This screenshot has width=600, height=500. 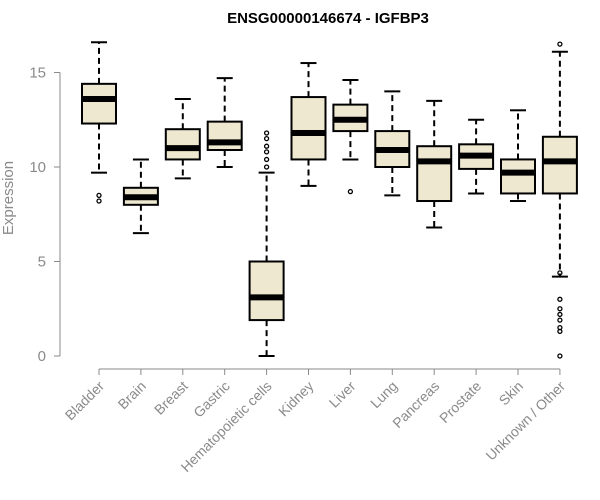 What do you see at coordinates (45, 215) in the screenshot?
I see `y-axis: 0 5 10 15` at bounding box center [45, 215].